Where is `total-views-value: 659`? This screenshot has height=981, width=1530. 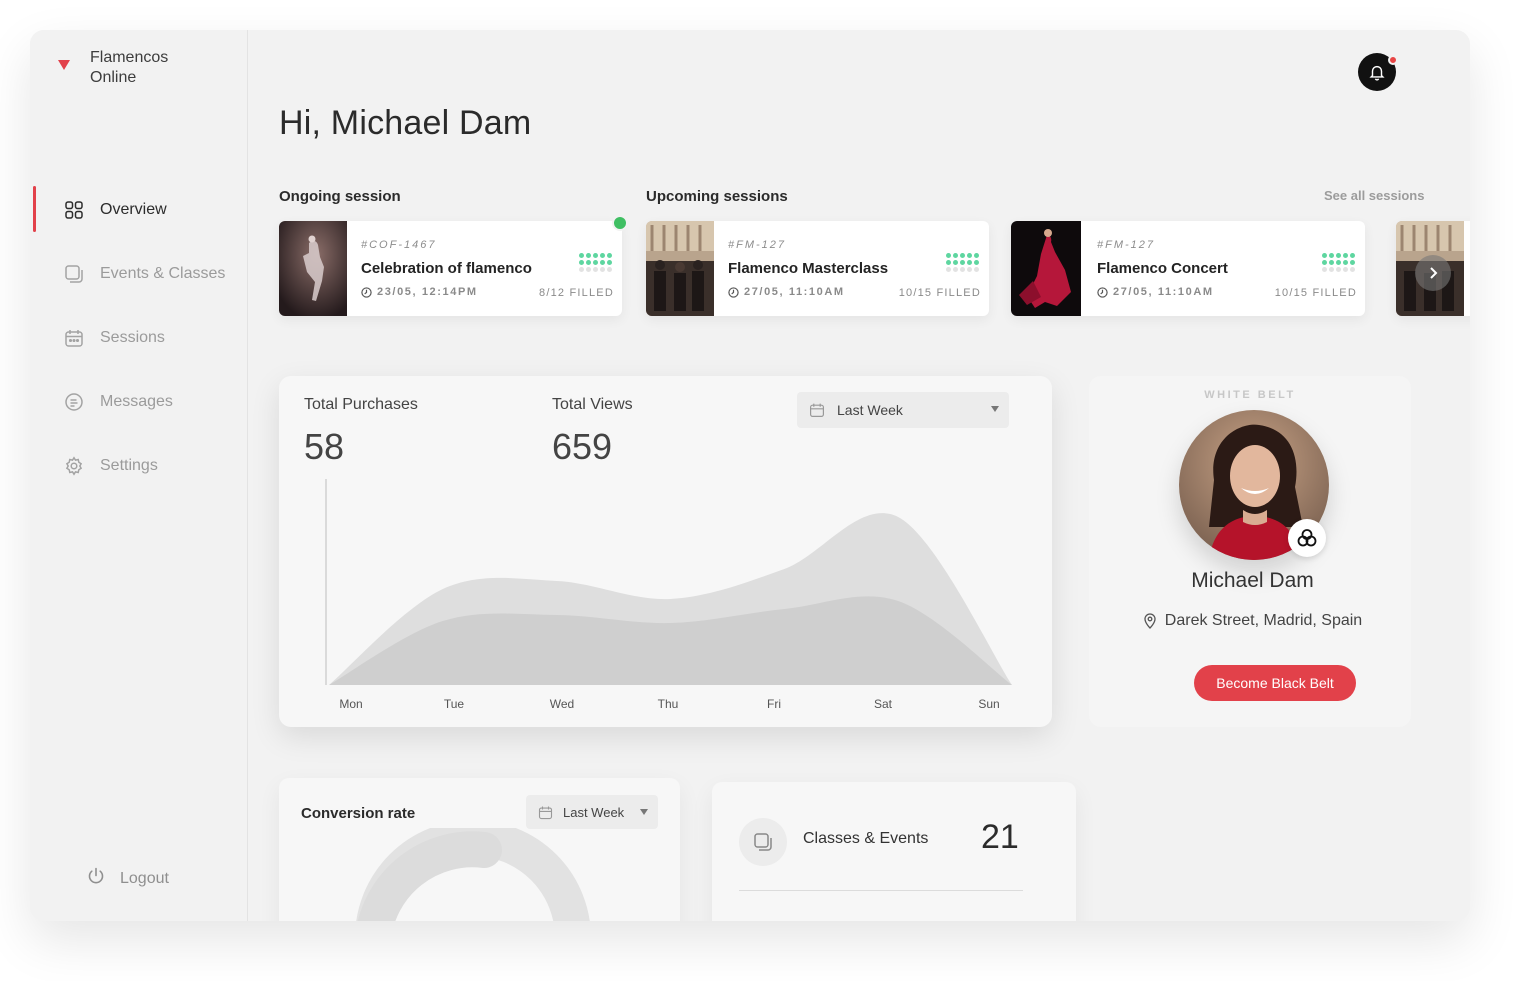
total-views-value: 659 is located at coordinates (582, 446).